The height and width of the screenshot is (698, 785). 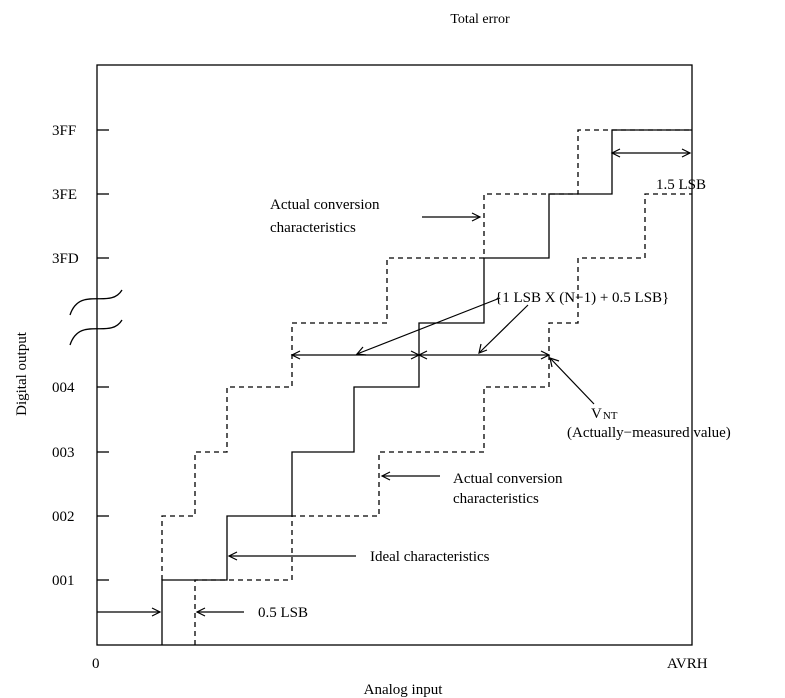 I want to click on actual-lower-label-1: Actual conversion, so click(x=508, y=479).